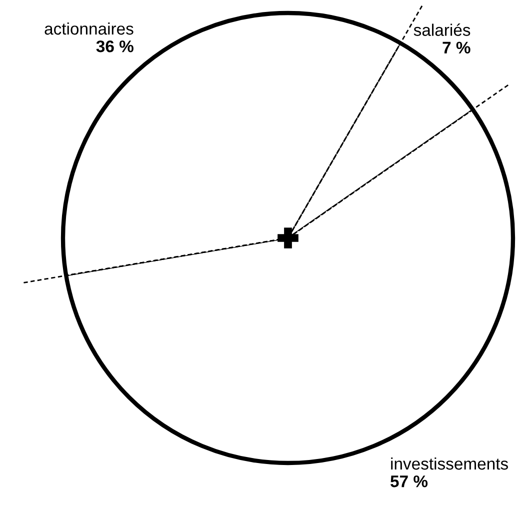 Image resolution: width=520 pixels, height=518 pixels. What do you see at coordinates (456, 48) in the screenshot?
I see `data-label: 7 %` at bounding box center [456, 48].